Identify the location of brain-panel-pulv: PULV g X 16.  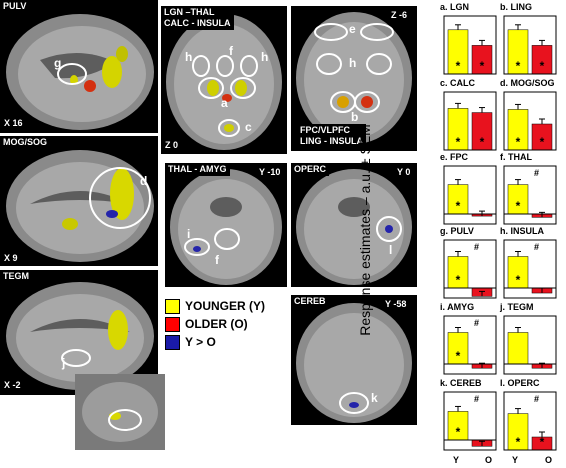
(79, 66).